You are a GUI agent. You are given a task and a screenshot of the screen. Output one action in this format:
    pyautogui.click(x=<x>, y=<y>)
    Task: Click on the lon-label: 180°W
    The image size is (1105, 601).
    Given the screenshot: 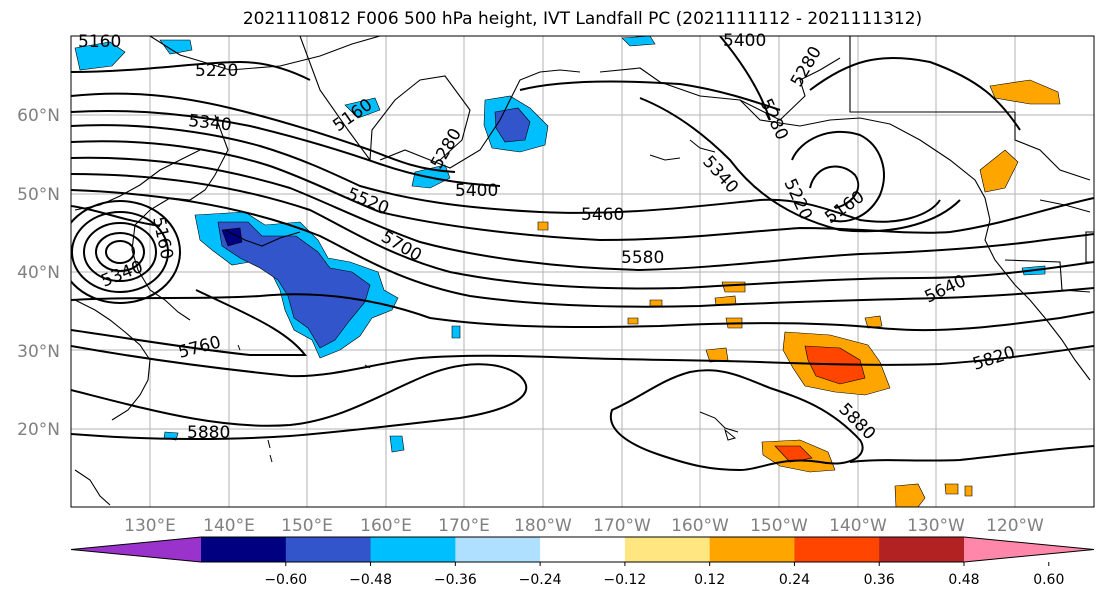 What is the action you would take?
    pyautogui.click(x=543, y=526)
    